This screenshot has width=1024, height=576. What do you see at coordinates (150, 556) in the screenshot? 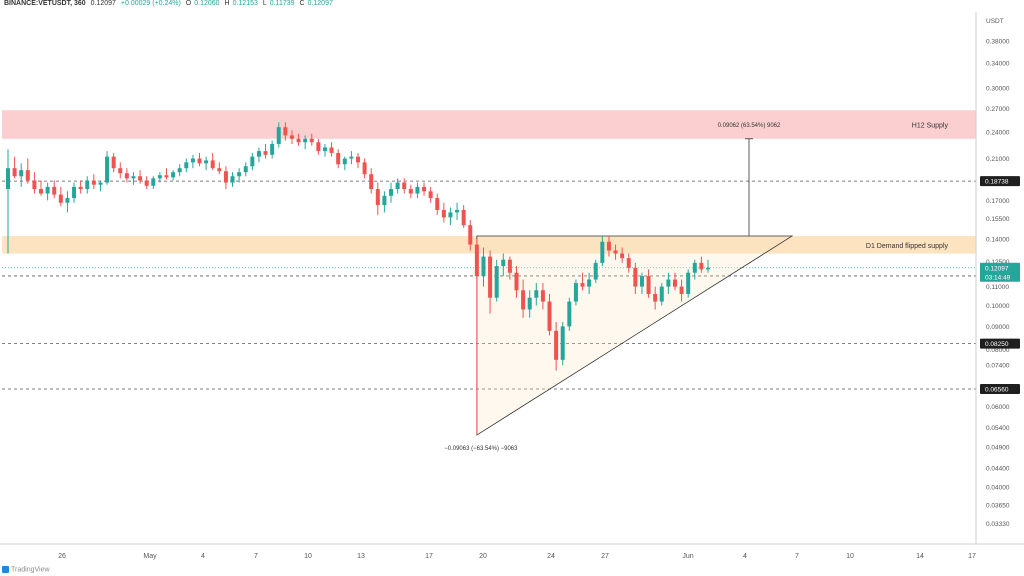
I see `time-tick-label: May` at bounding box center [150, 556].